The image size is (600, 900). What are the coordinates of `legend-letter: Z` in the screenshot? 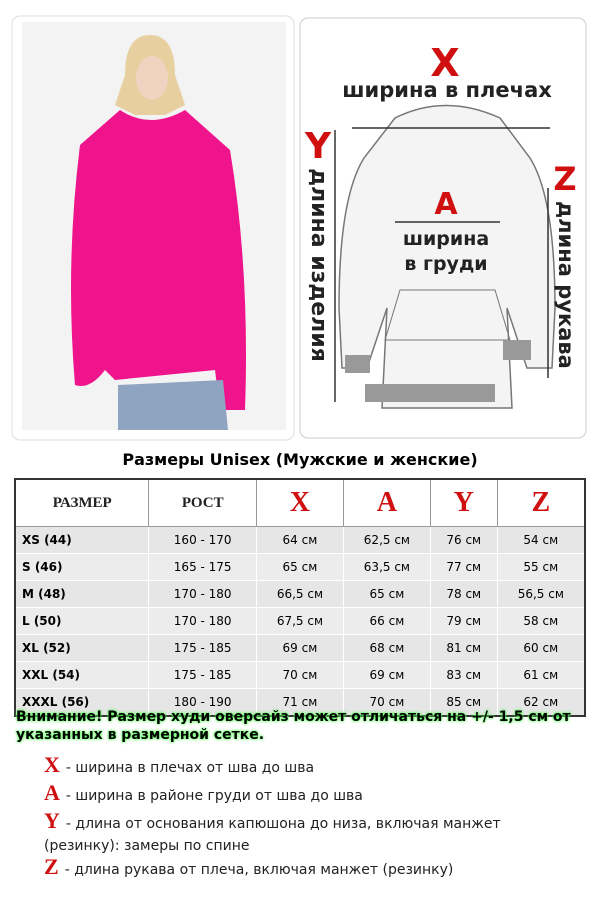 It's located at (51, 866).